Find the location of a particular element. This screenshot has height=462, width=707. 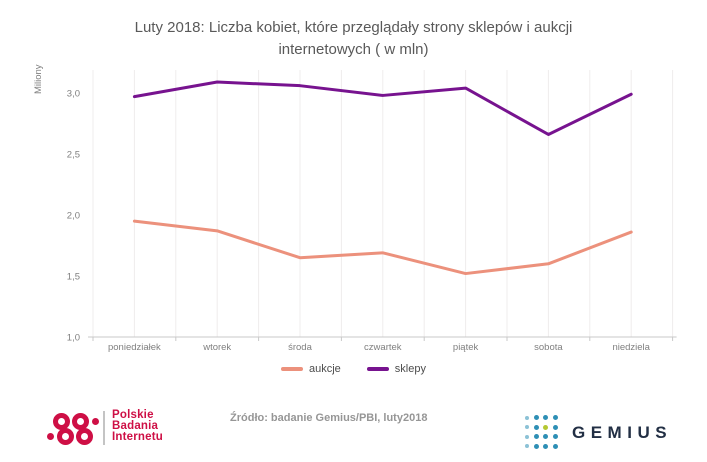

y-axis-title: Miliony is located at coordinates (38, 79).